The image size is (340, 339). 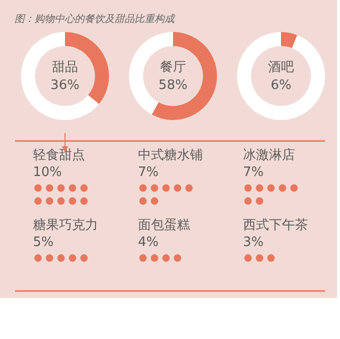 I want to click on data-label: 4%, so click(x=148, y=242).